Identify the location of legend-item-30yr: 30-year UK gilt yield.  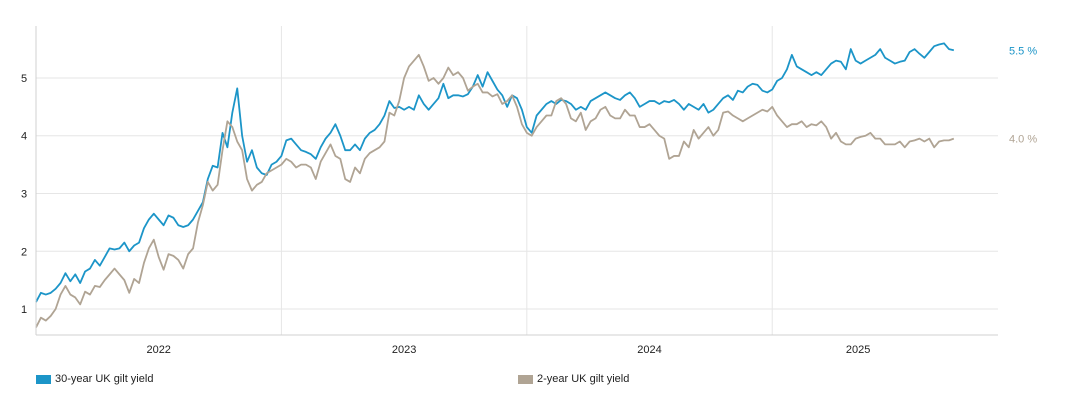
(94, 379).